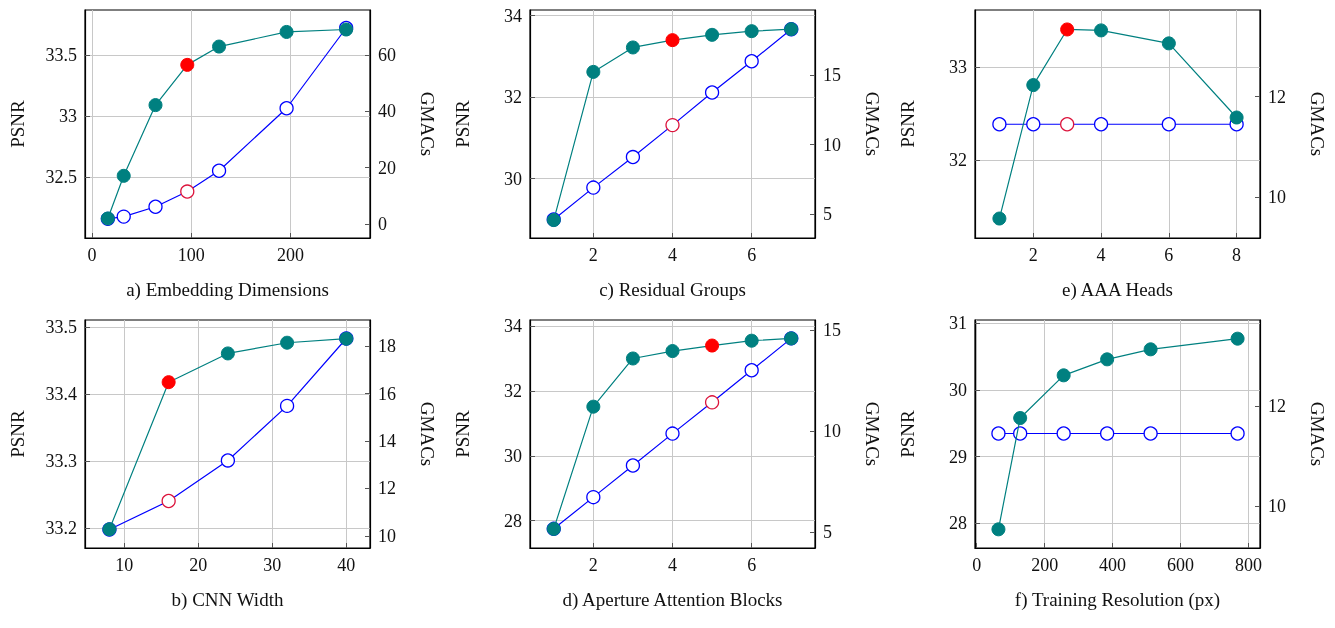  I want to click on x-axis-title: a) Embedding Dimensions, so click(227, 290).